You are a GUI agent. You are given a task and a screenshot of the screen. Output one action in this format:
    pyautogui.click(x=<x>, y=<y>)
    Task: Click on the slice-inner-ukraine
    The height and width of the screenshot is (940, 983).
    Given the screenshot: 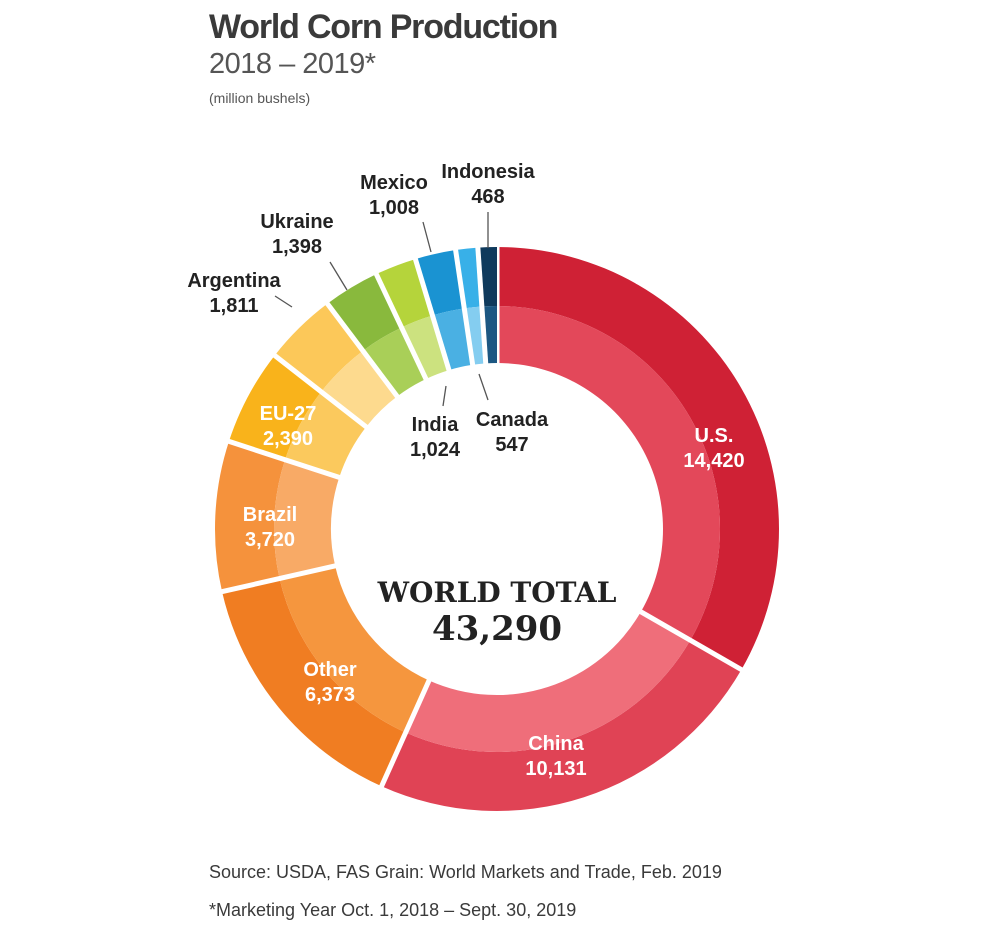 What is the action you would take?
    pyautogui.click(x=394, y=362)
    